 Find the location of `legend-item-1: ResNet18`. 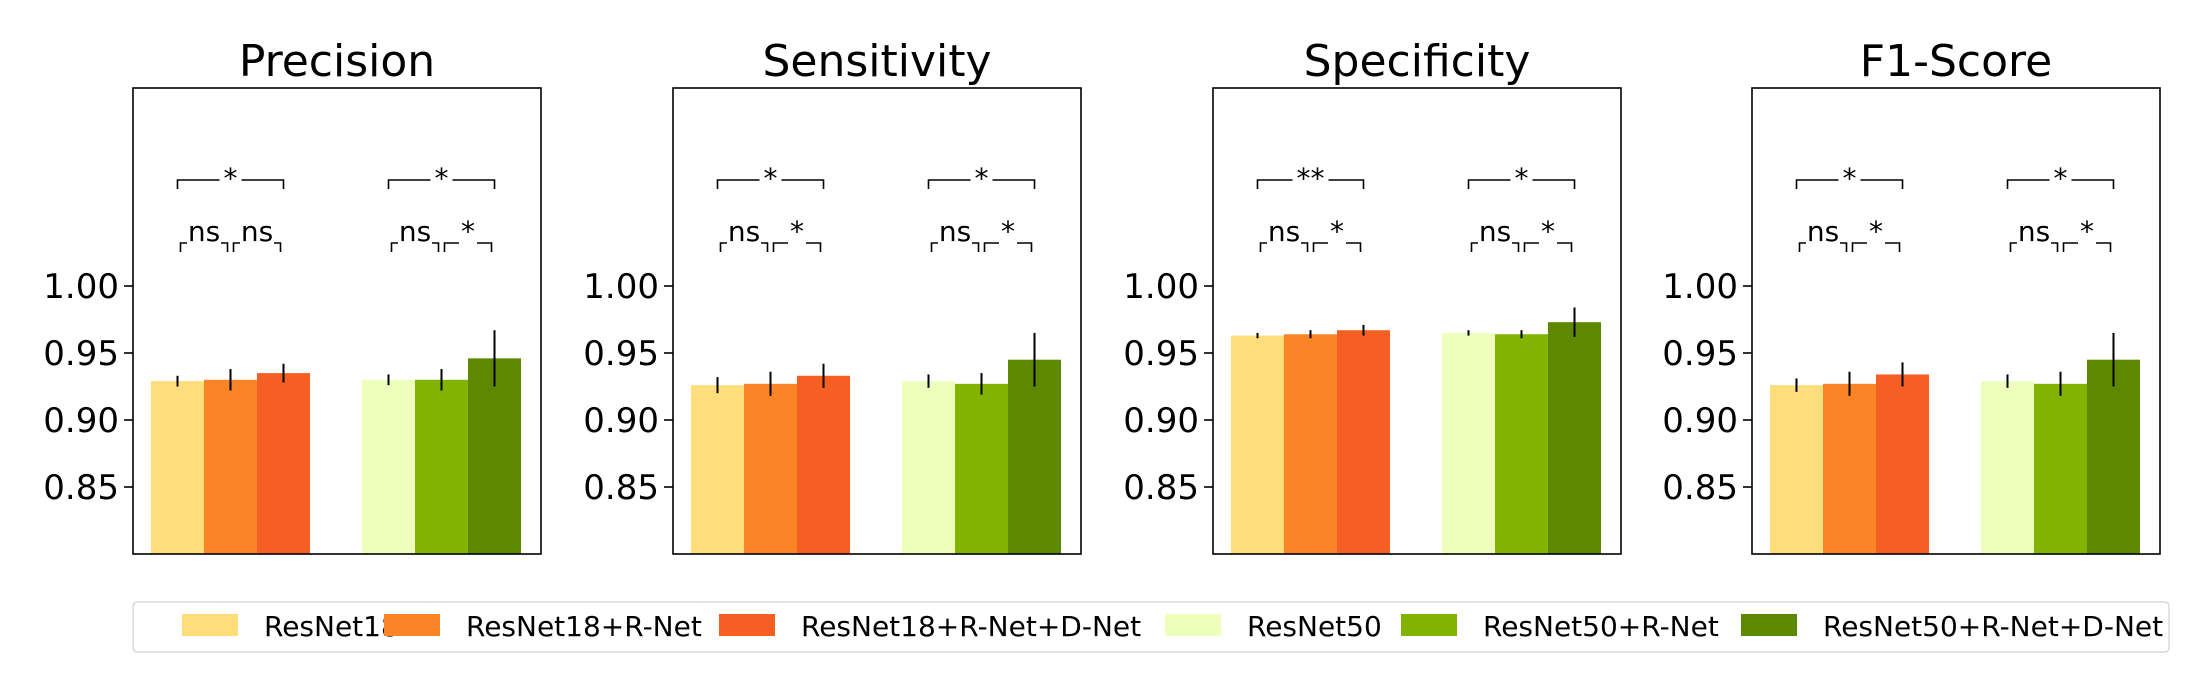

legend-item-1: ResNet18 is located at coordinates (290, 626).